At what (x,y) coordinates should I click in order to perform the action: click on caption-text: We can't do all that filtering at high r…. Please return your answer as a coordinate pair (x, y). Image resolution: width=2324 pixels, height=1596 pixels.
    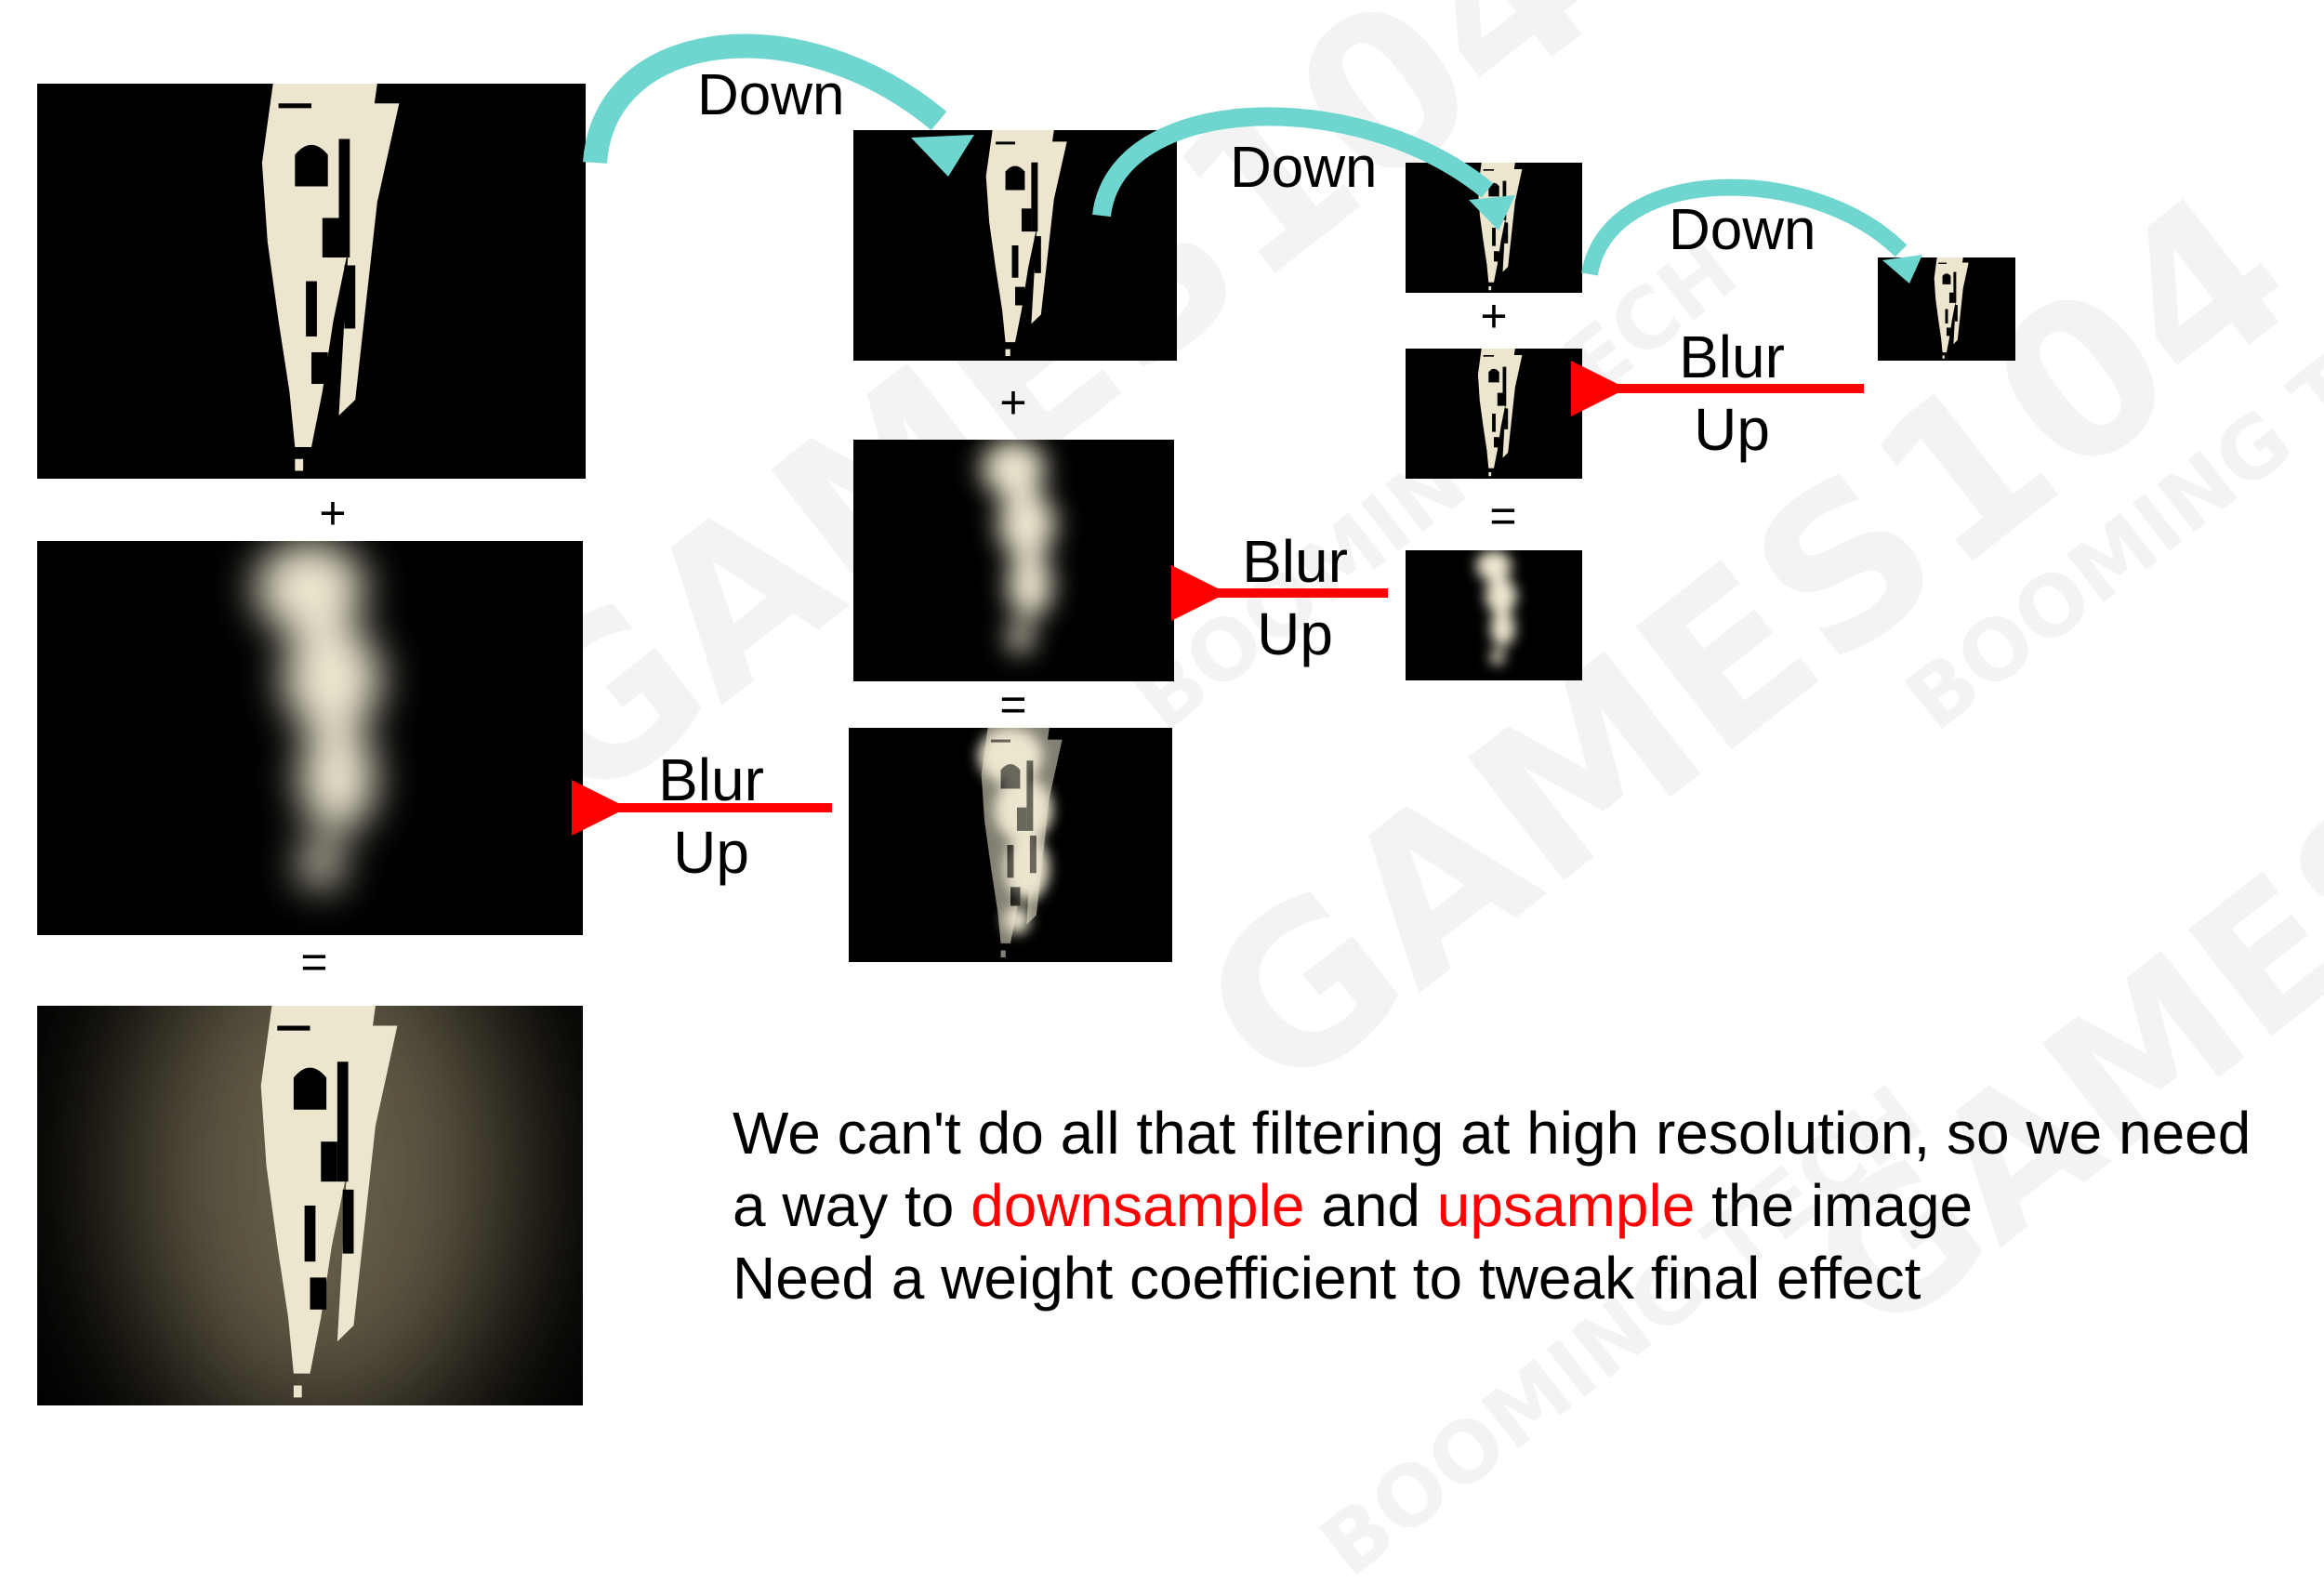
    Looking at the image, I should click on (1523, 1206).